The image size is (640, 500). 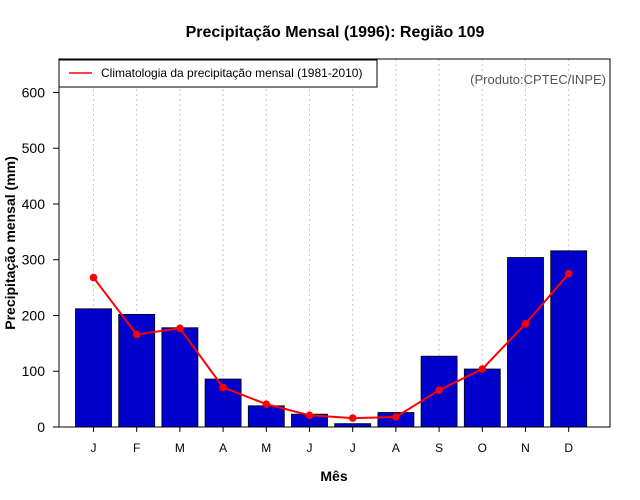 I want to click on y-tick-label: 200, so click(x=34, y=315).